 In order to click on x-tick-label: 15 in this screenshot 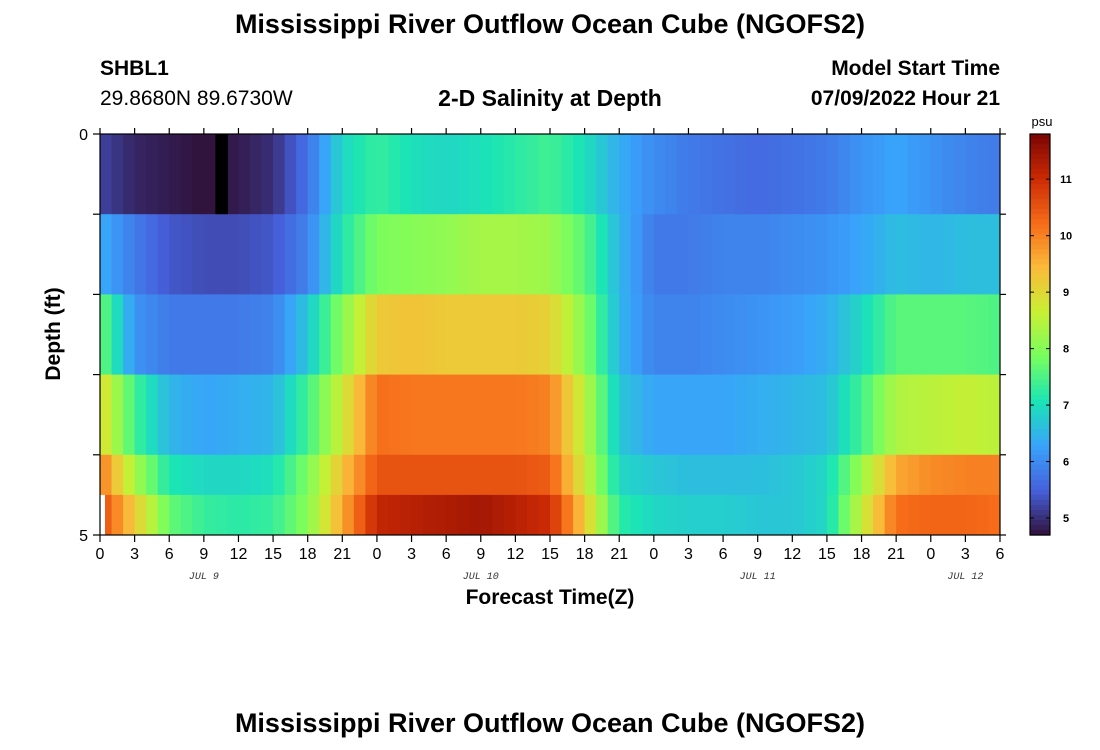, I will do `click(827, 554)`.